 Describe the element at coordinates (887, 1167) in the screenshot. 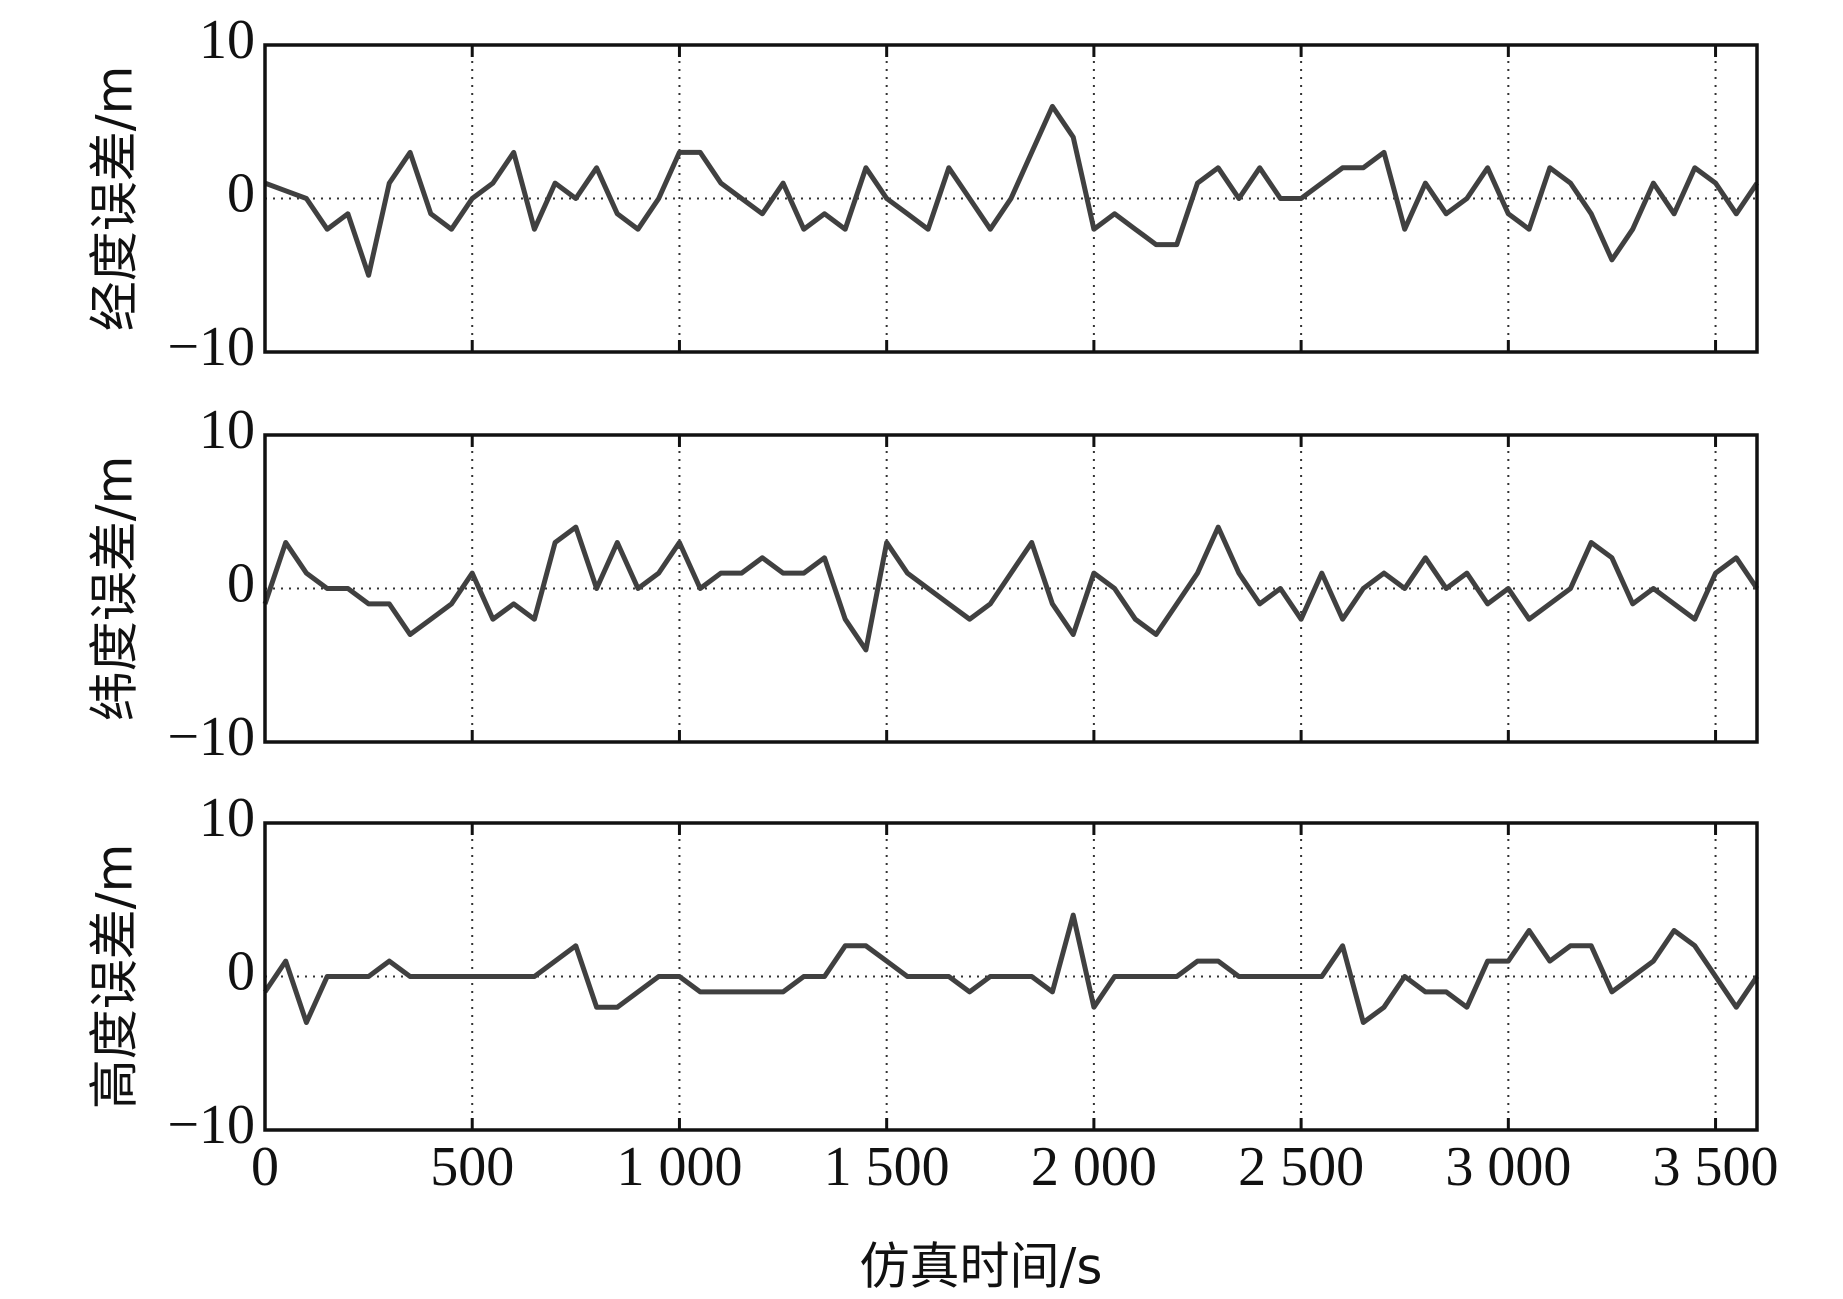

I see `x-tick-label: 1 500` at that location.